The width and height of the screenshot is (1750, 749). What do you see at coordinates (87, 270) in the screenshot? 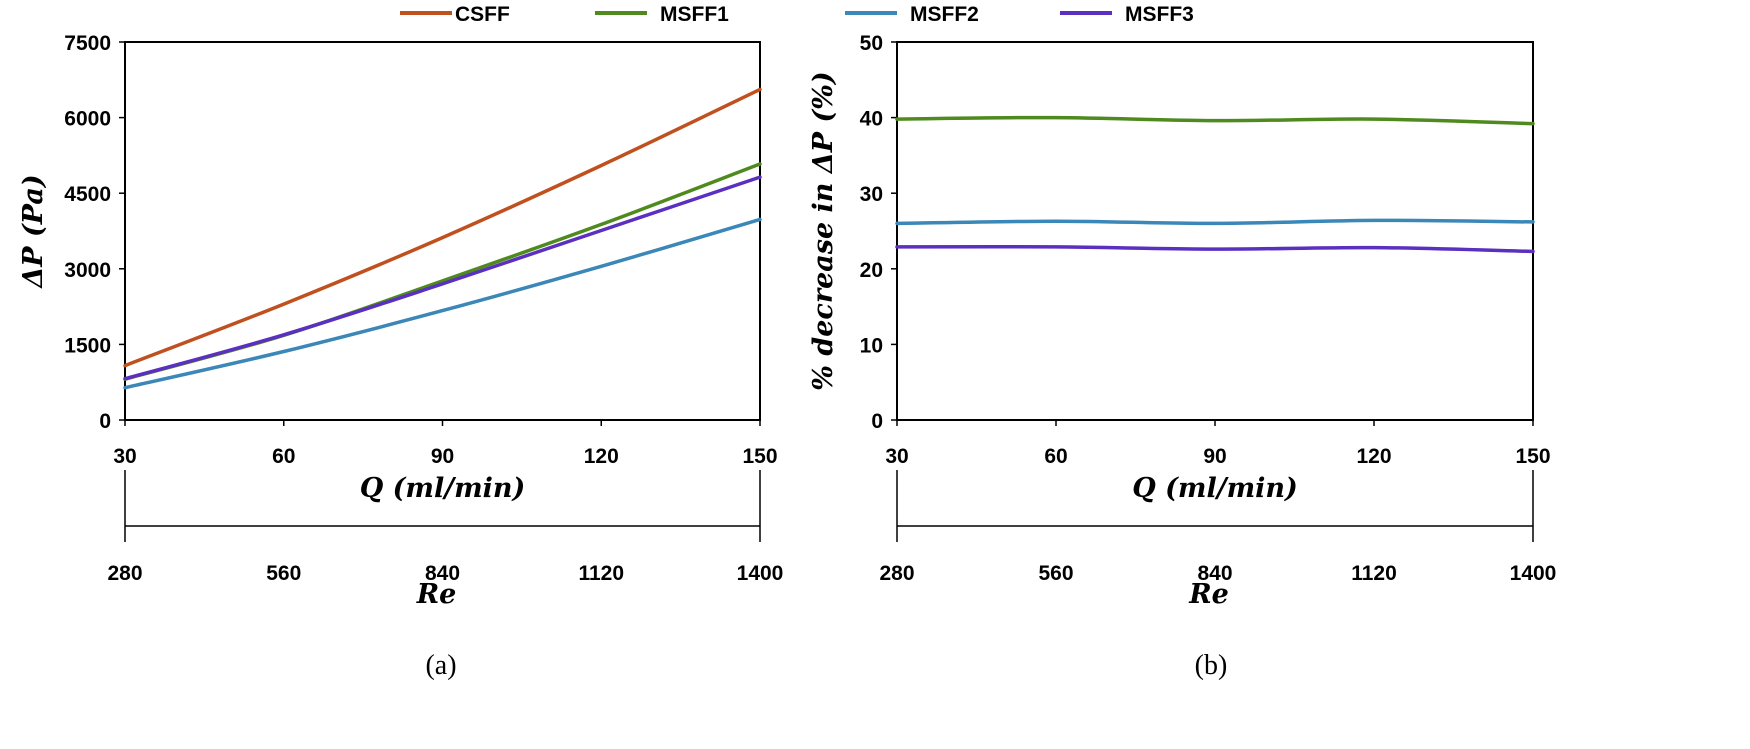
I see `y-tick-label: 3000` at bounding box center [87, 270].